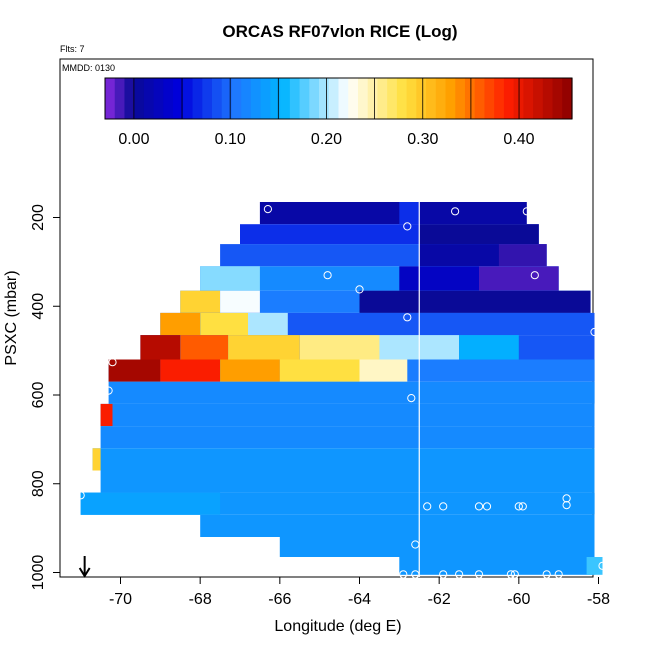  Describe the element at coordinates (88, 68) in the screenshot. I see `date-label: MMDD: 0130` at that location.